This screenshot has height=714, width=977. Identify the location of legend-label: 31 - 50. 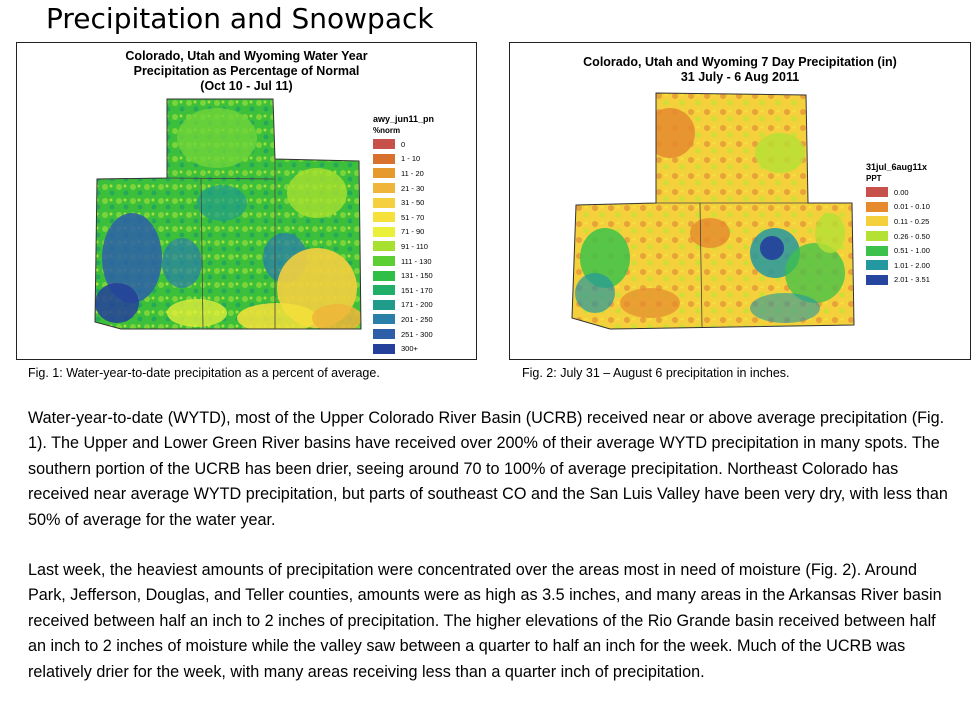
(413, 203).